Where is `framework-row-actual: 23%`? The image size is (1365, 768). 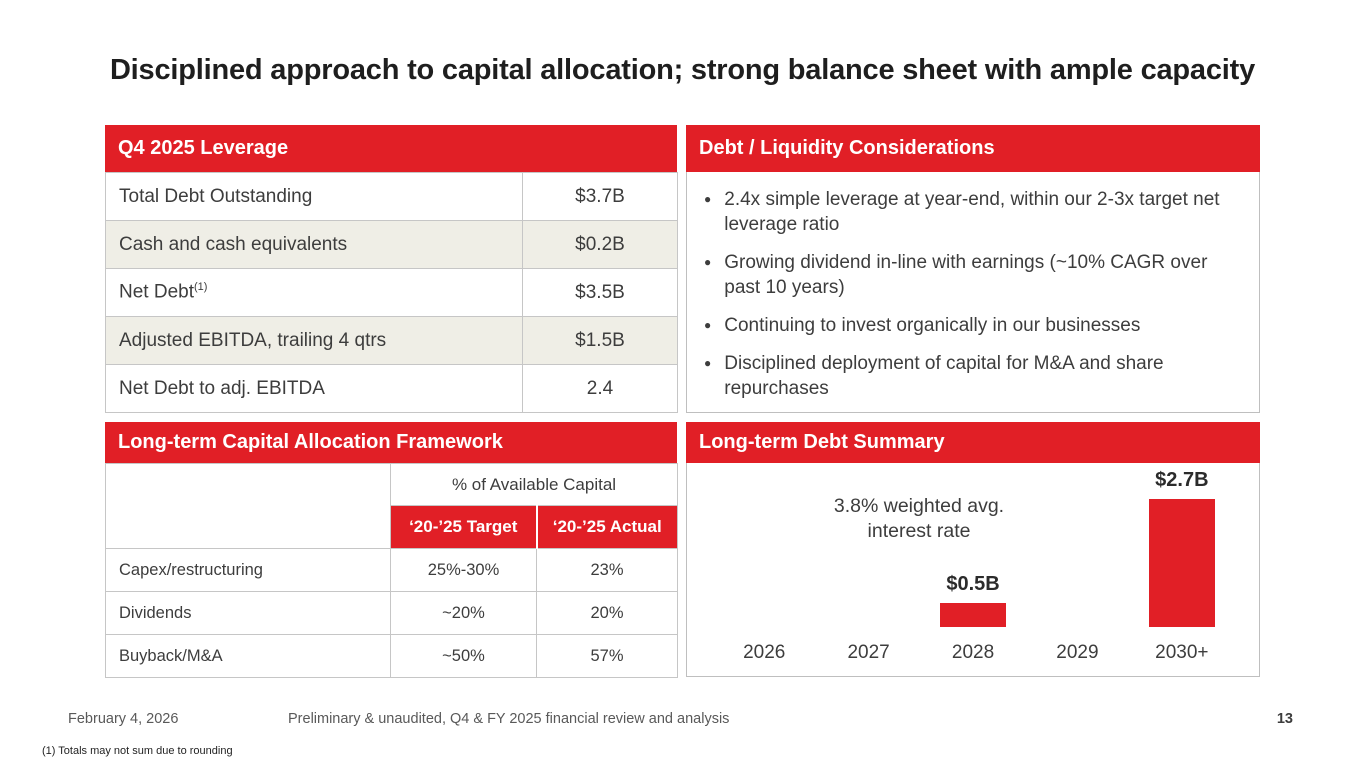 framework-row-actual: 23% is located at coordinates (607, 570).